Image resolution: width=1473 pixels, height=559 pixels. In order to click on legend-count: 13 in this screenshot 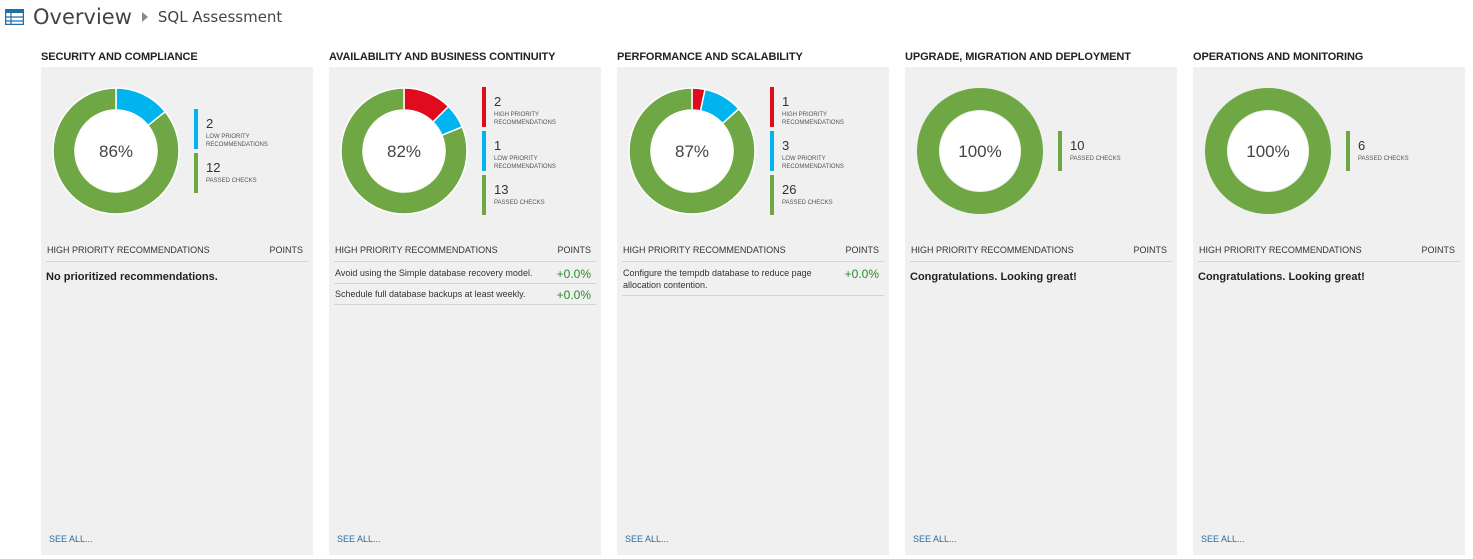, I will do `click(501, 189)`.